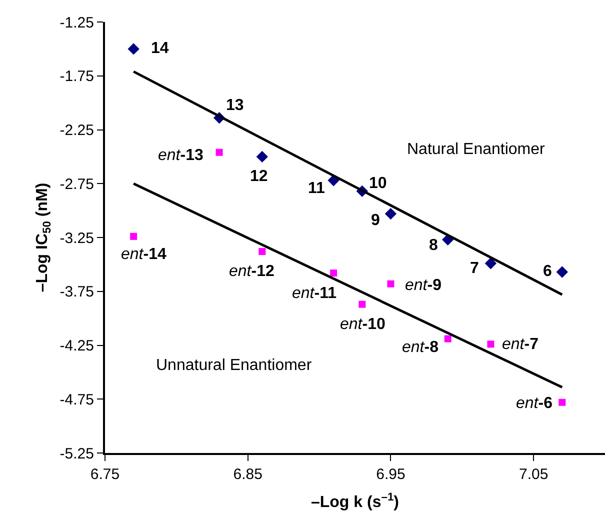 This screenshot has height=521, width=605. Describe the element at coordinates (77, 23) in the screenshot. I see `y-tick-label: -1.25` at that location.